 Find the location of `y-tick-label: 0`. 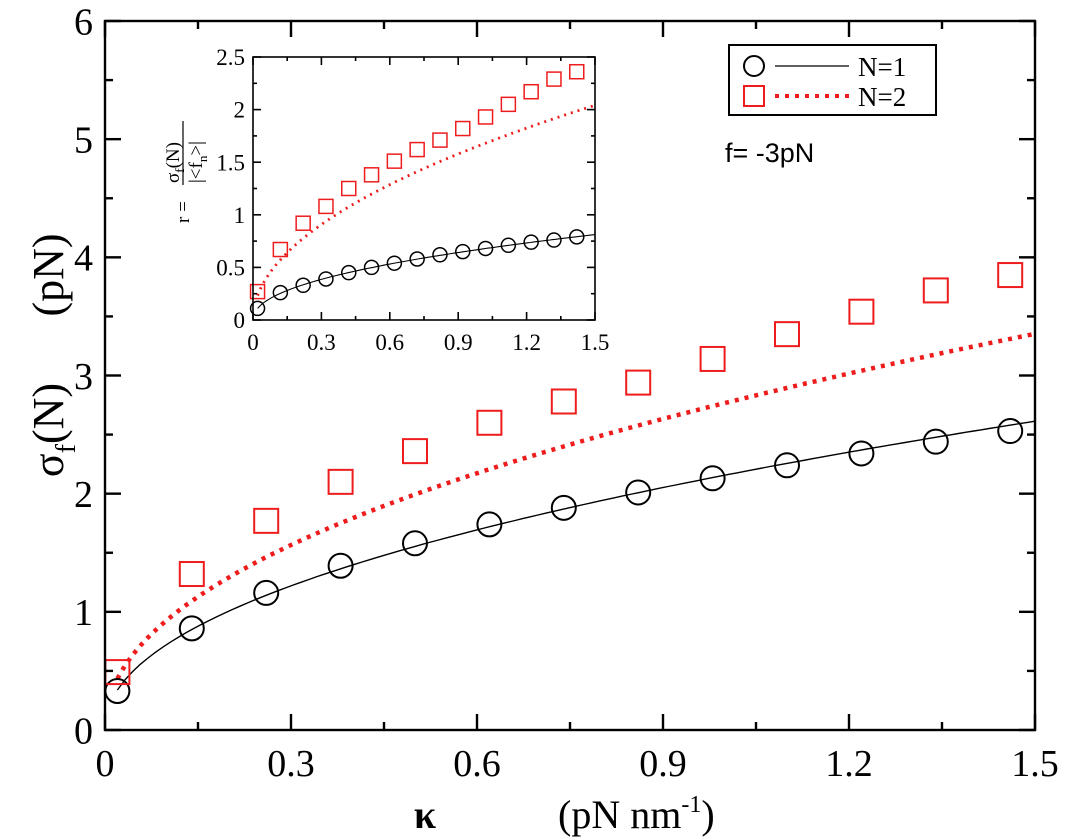

y-tick-label: 0 is located at coordinates (240, 320).